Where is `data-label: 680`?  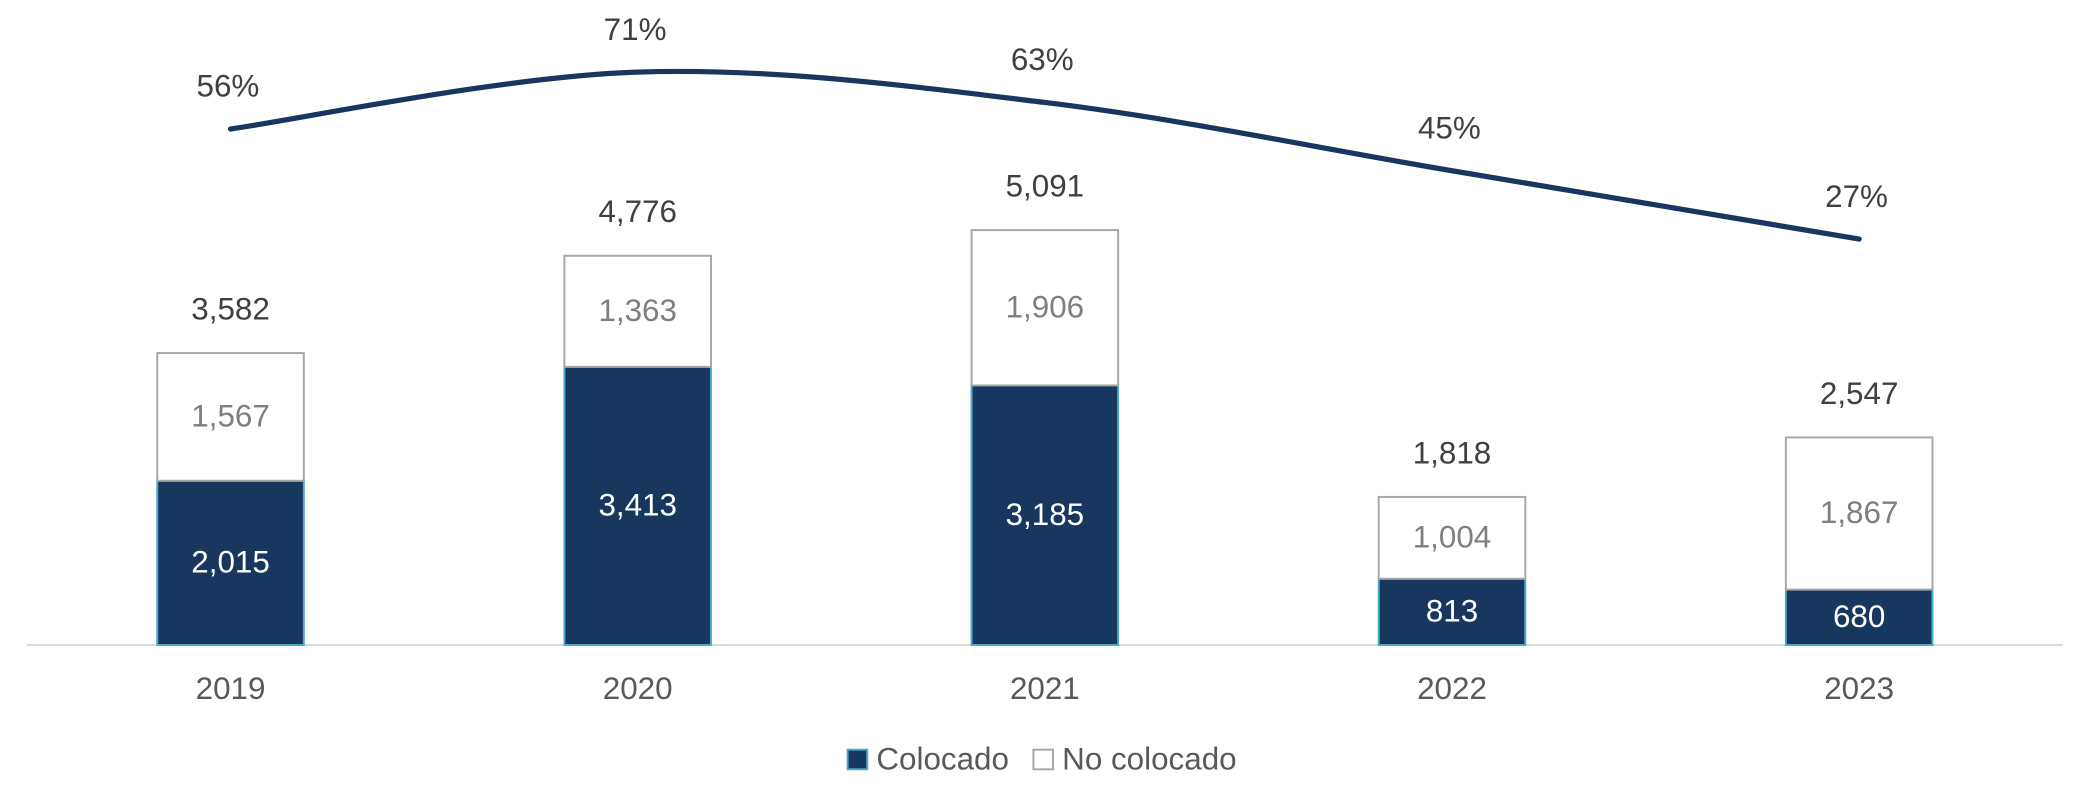
data-label: 680 is located at coordinates (1859, 616).